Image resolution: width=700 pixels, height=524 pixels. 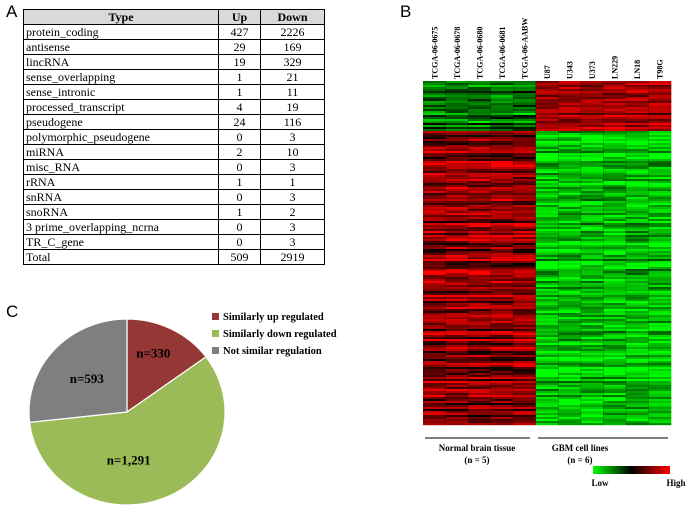 I want to click on scale-low-label: Low, so click(x=600, y=483).